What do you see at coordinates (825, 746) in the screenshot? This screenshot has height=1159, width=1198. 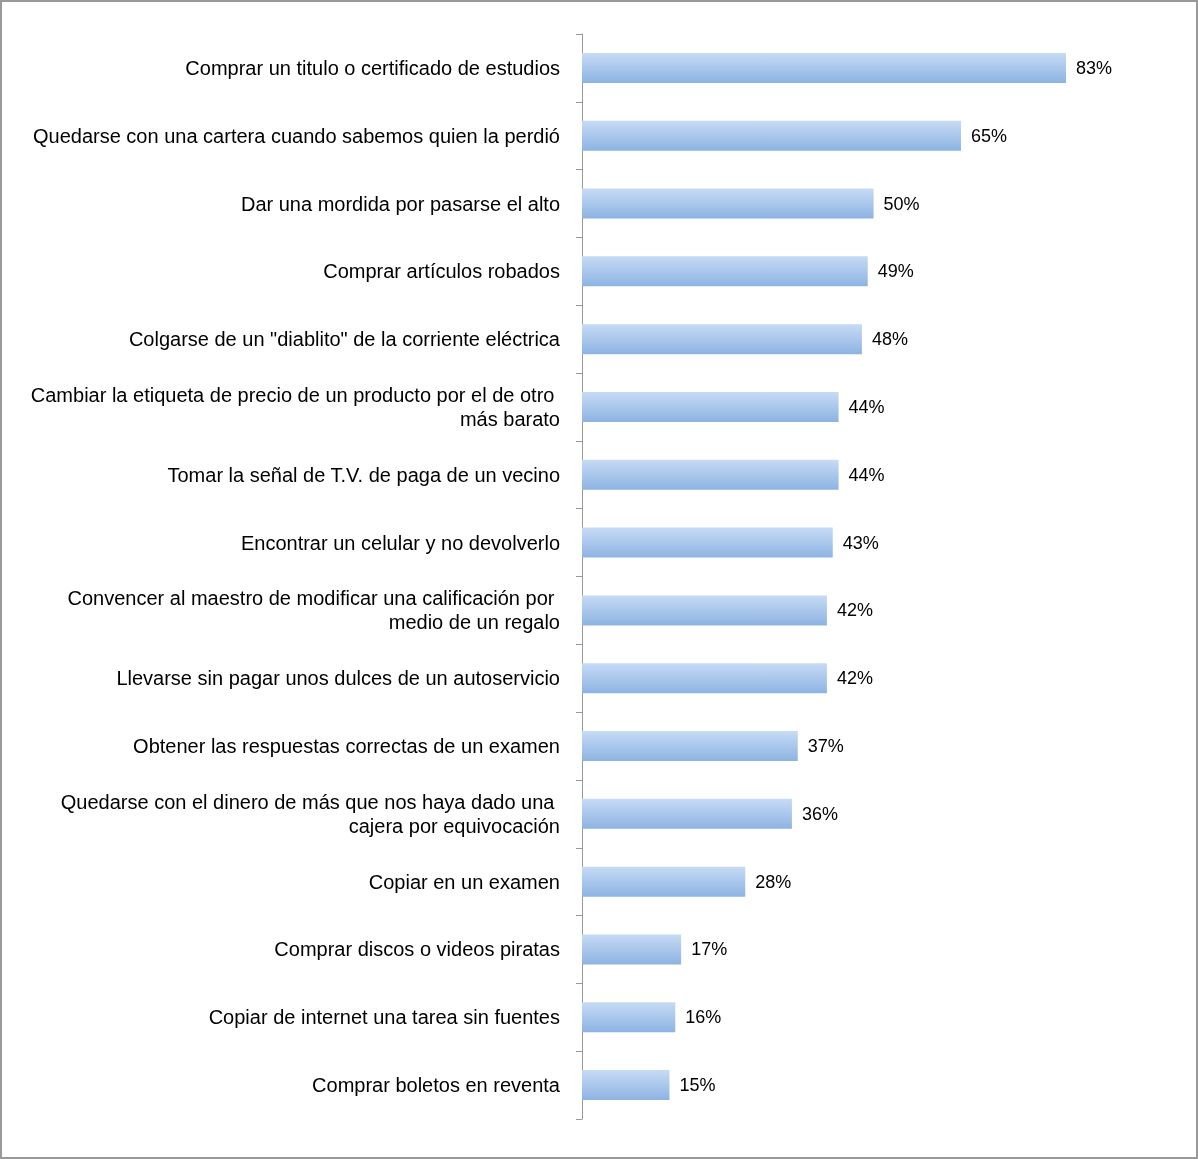 I see `data-label: 37%` at bounding box center [825, 746].